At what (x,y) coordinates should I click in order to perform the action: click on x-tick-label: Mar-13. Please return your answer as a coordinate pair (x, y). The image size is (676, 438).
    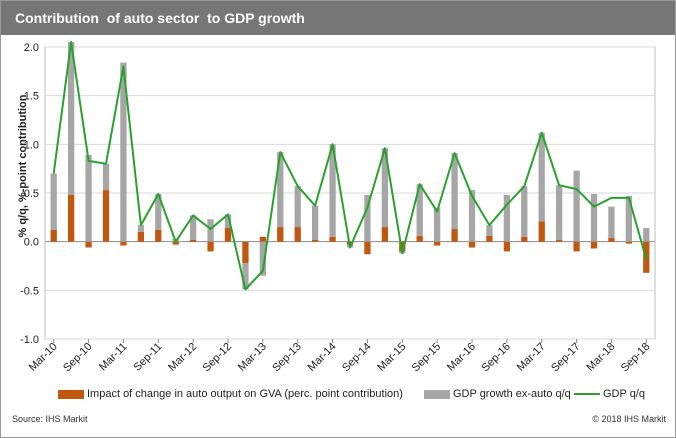
    Looking at the image, I should click on (252, 357).